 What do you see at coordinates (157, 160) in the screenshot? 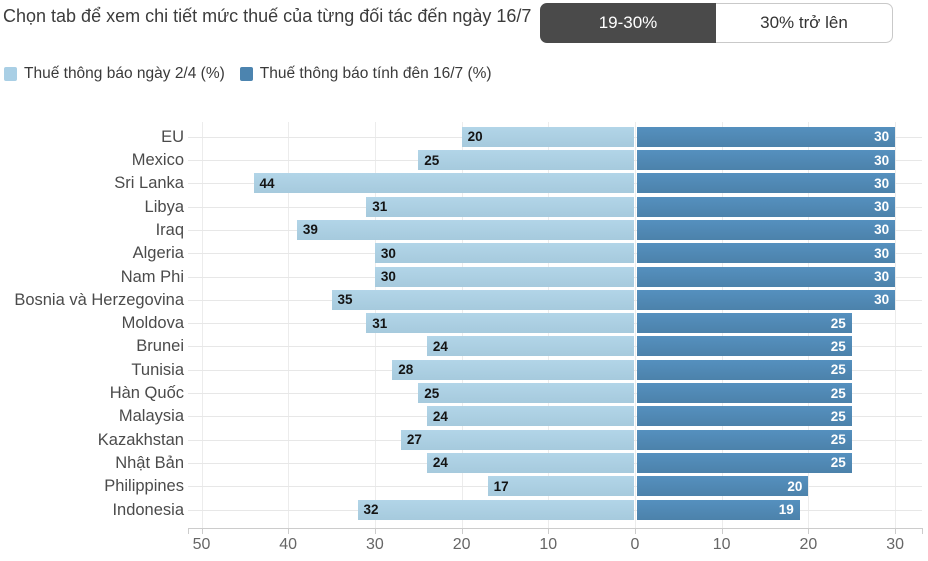
I see `country-label: Mexico` at bounding box center [157, 160].